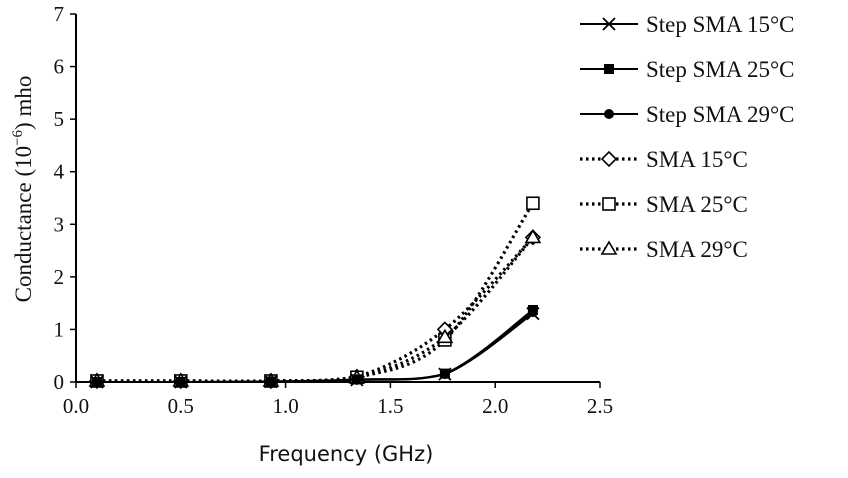 This screenshot has height=478, width=848. What do you see at coordinates (23, 103) in the screenshot?
I see `y-axis-title-suffix: ) mho` at bounding box center [23, 103].